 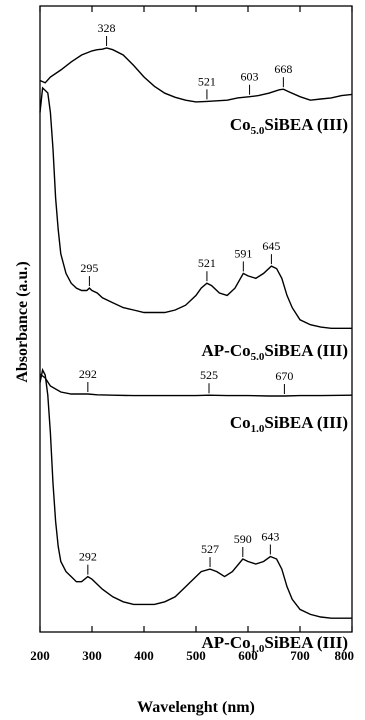 What do you see at coordinates (345, 655) in the screenshot?
I see `x-tick-label: 800` at bounding box center [345, 655].